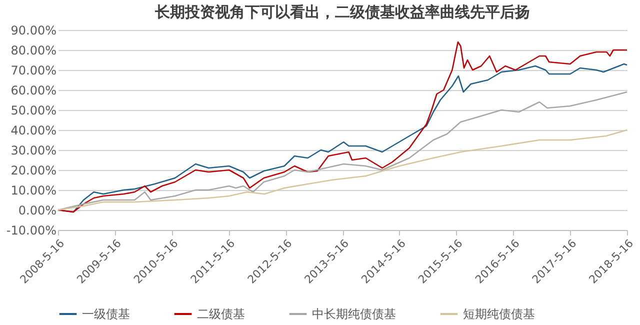 The width and height of the screenshot is (640, 325). Describe the element at coordinates (354, 314) in the screenshot. I see `legend-label: 中长期纯债债基` at that location.